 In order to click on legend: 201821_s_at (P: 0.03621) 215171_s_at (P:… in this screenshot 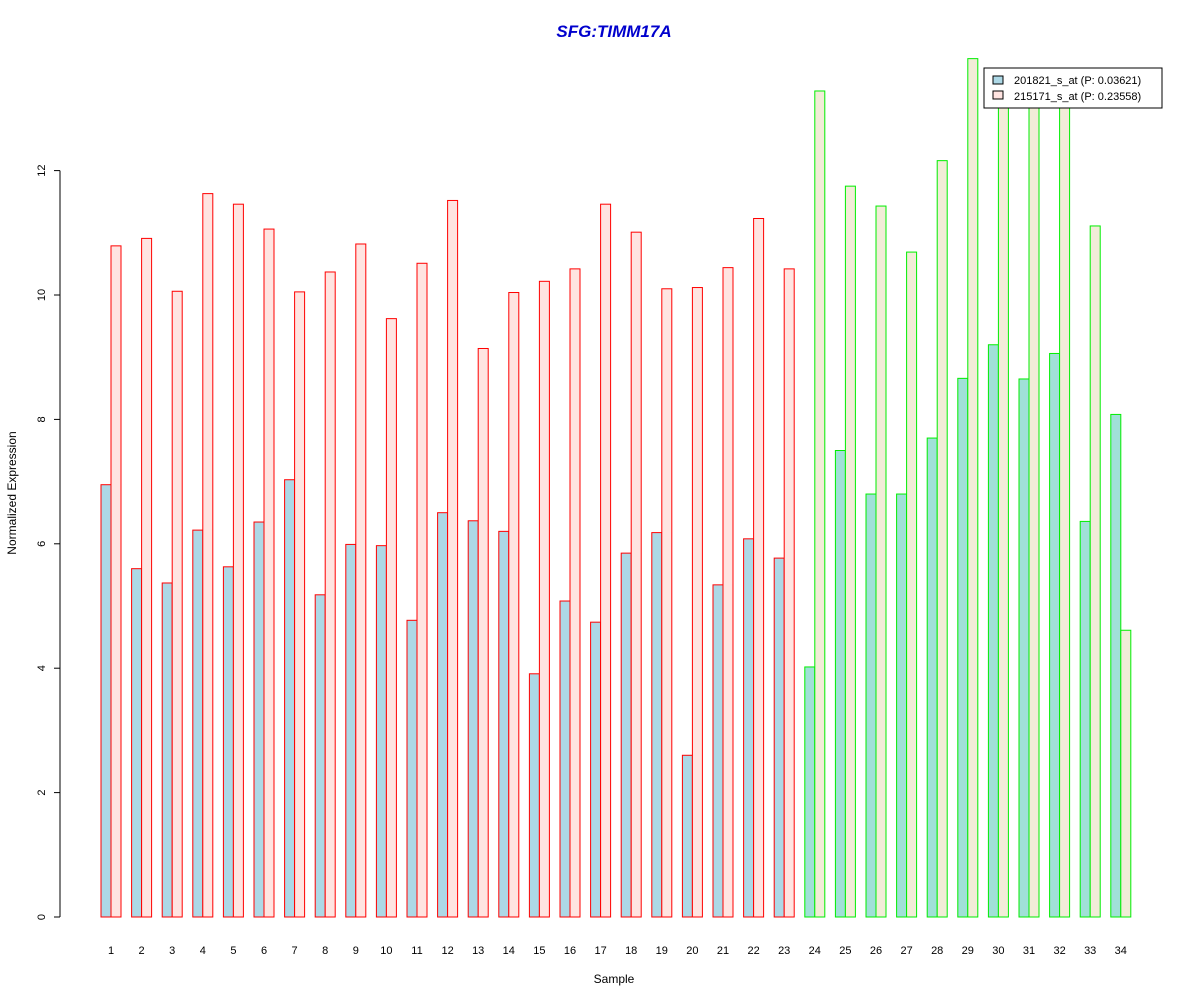, I will do `click(1073, 88)`.